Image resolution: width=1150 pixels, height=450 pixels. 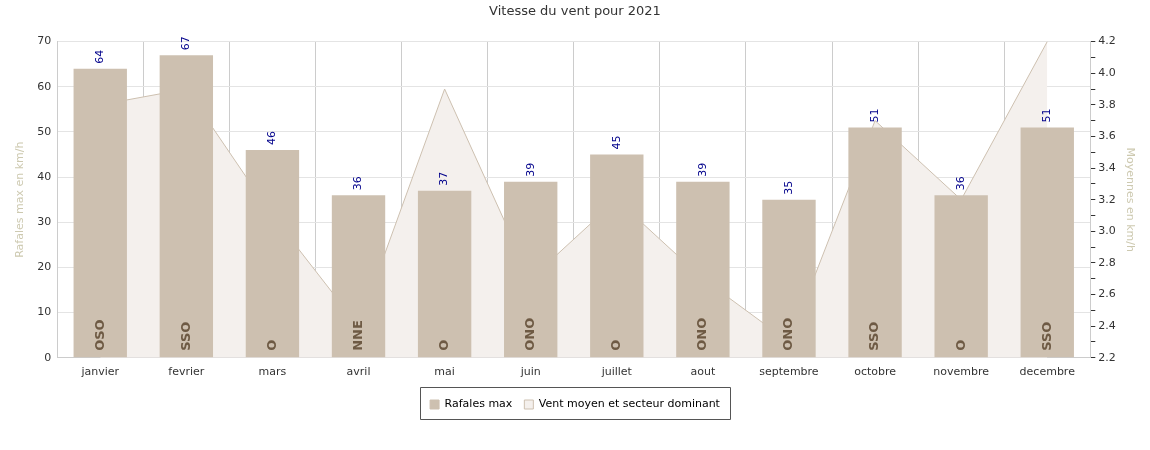 I want to click on x-tick-label: juin, so click(x=530, y=372).